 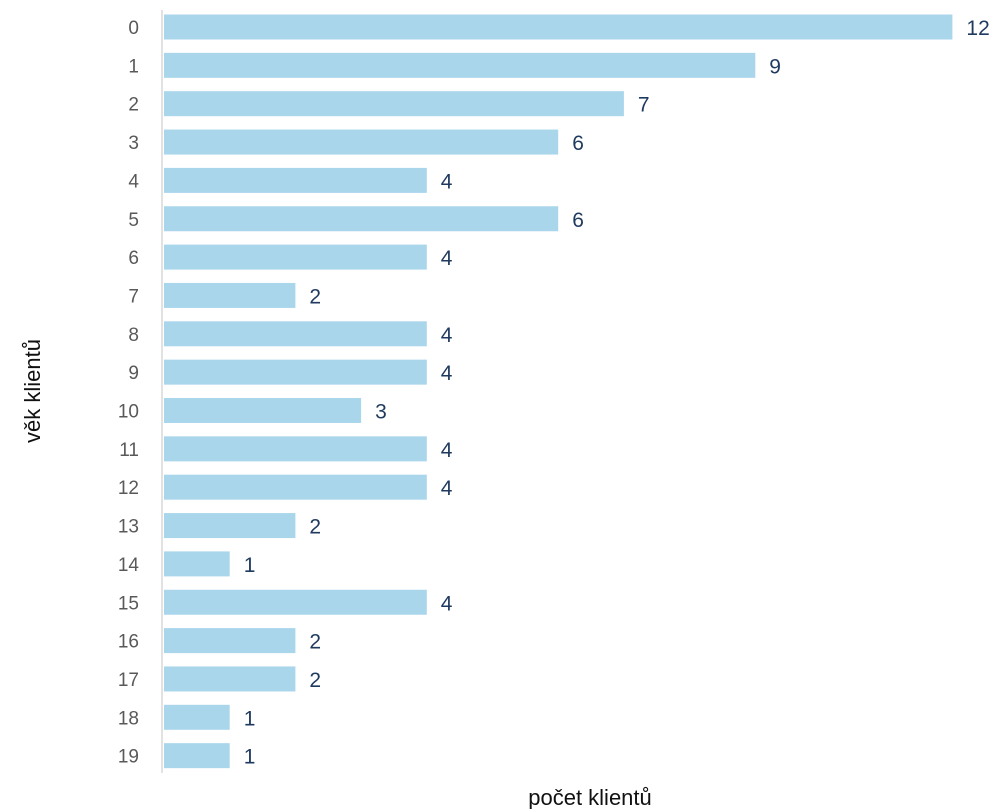 What do you see at coordinates (133, 220) in the screenshot?
I see `category-label: 5` at bounding box center [133, 220].